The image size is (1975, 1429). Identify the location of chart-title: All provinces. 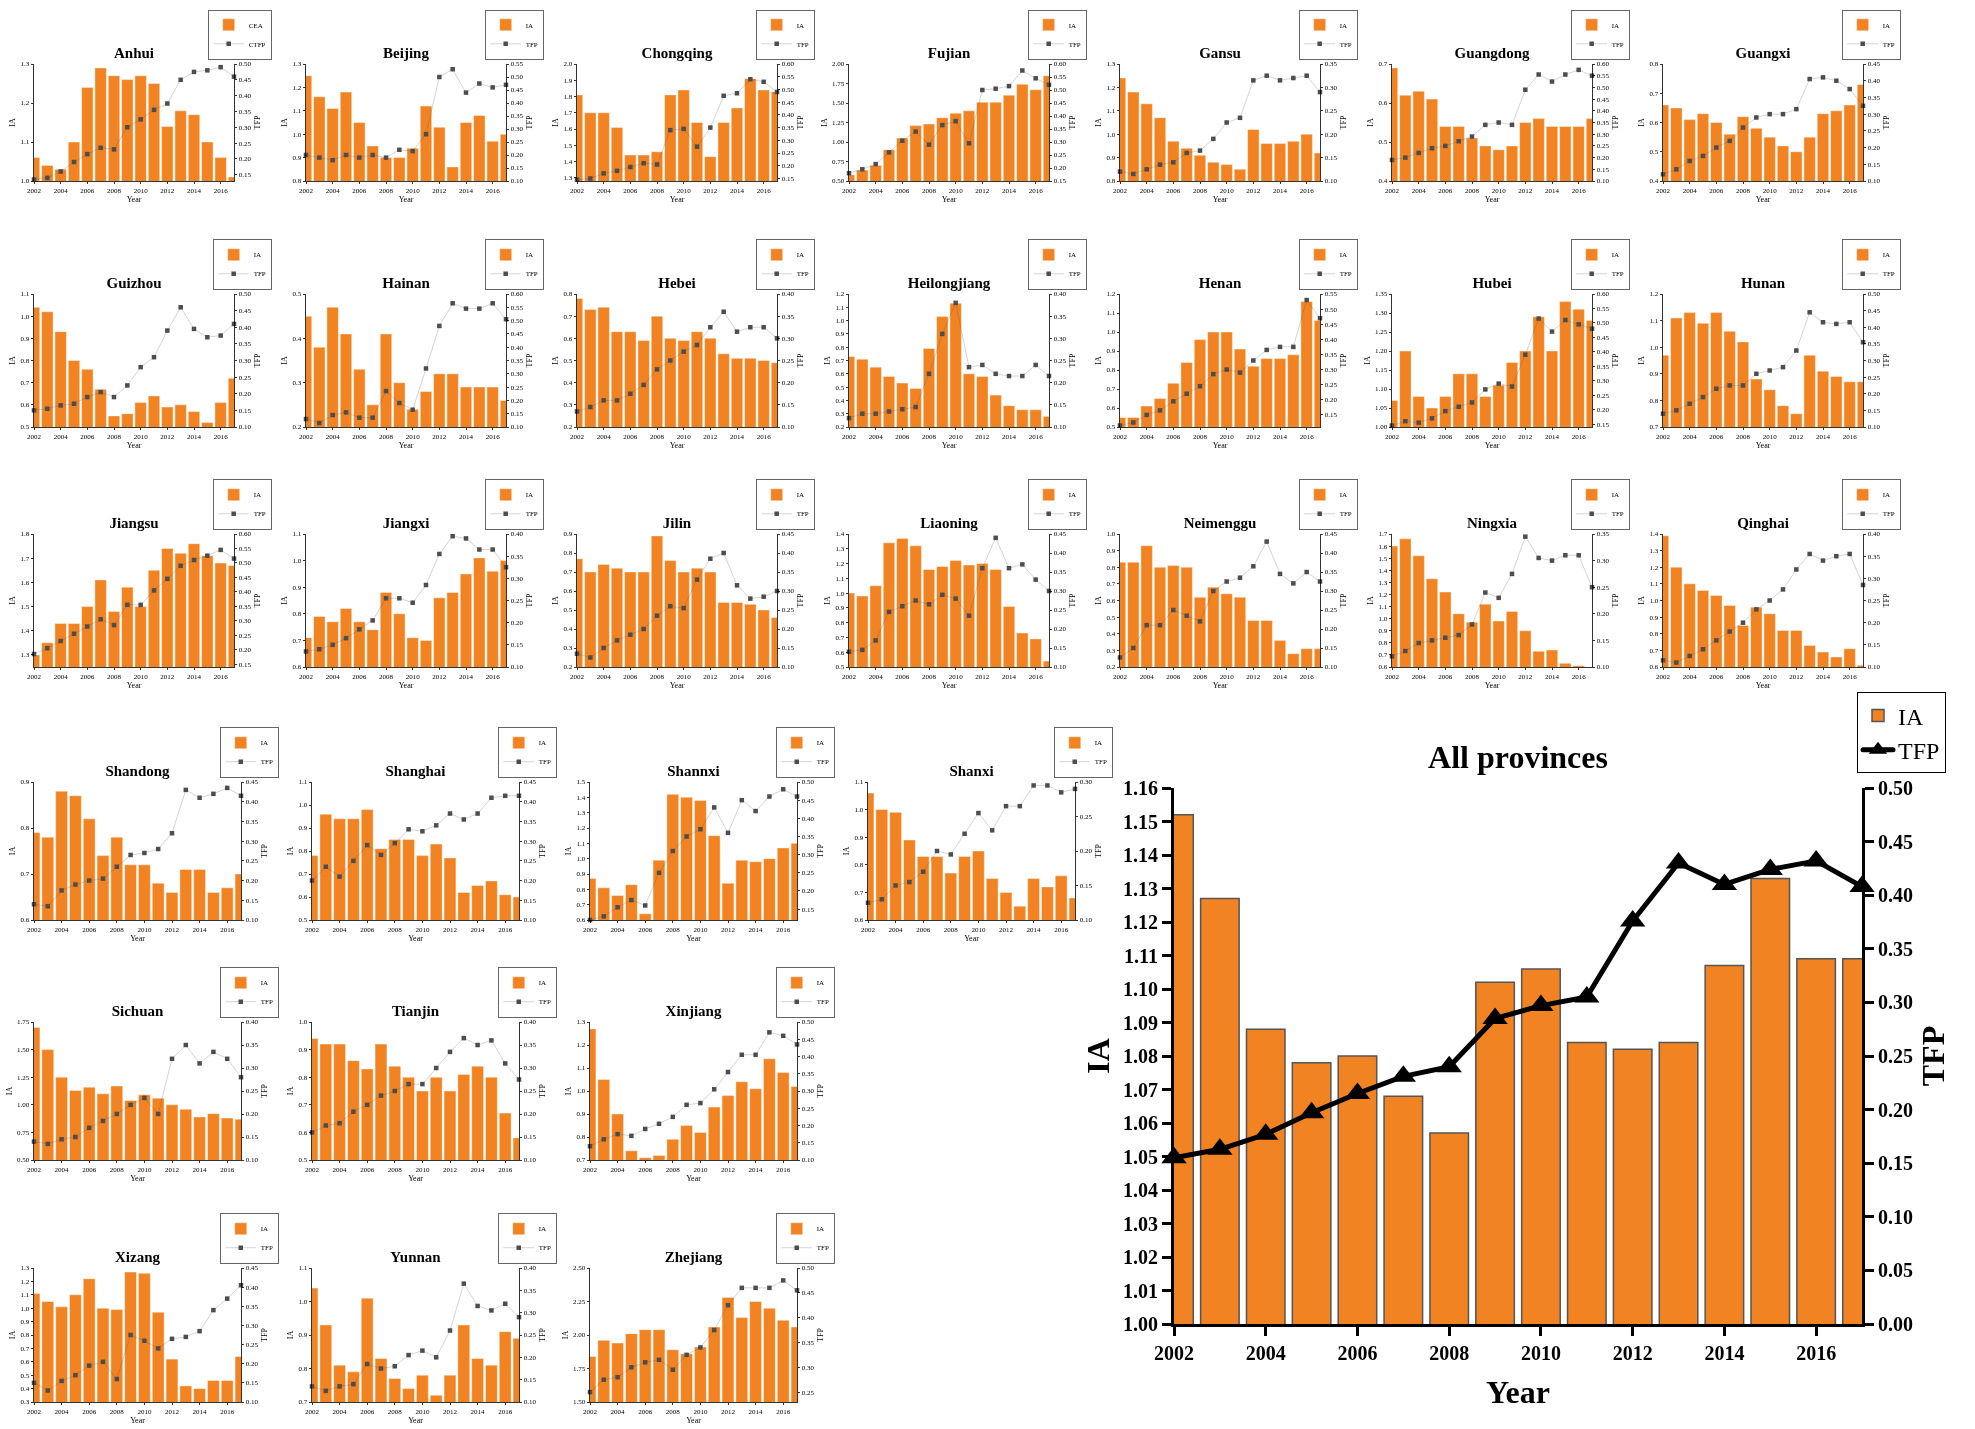
(1518, 757).